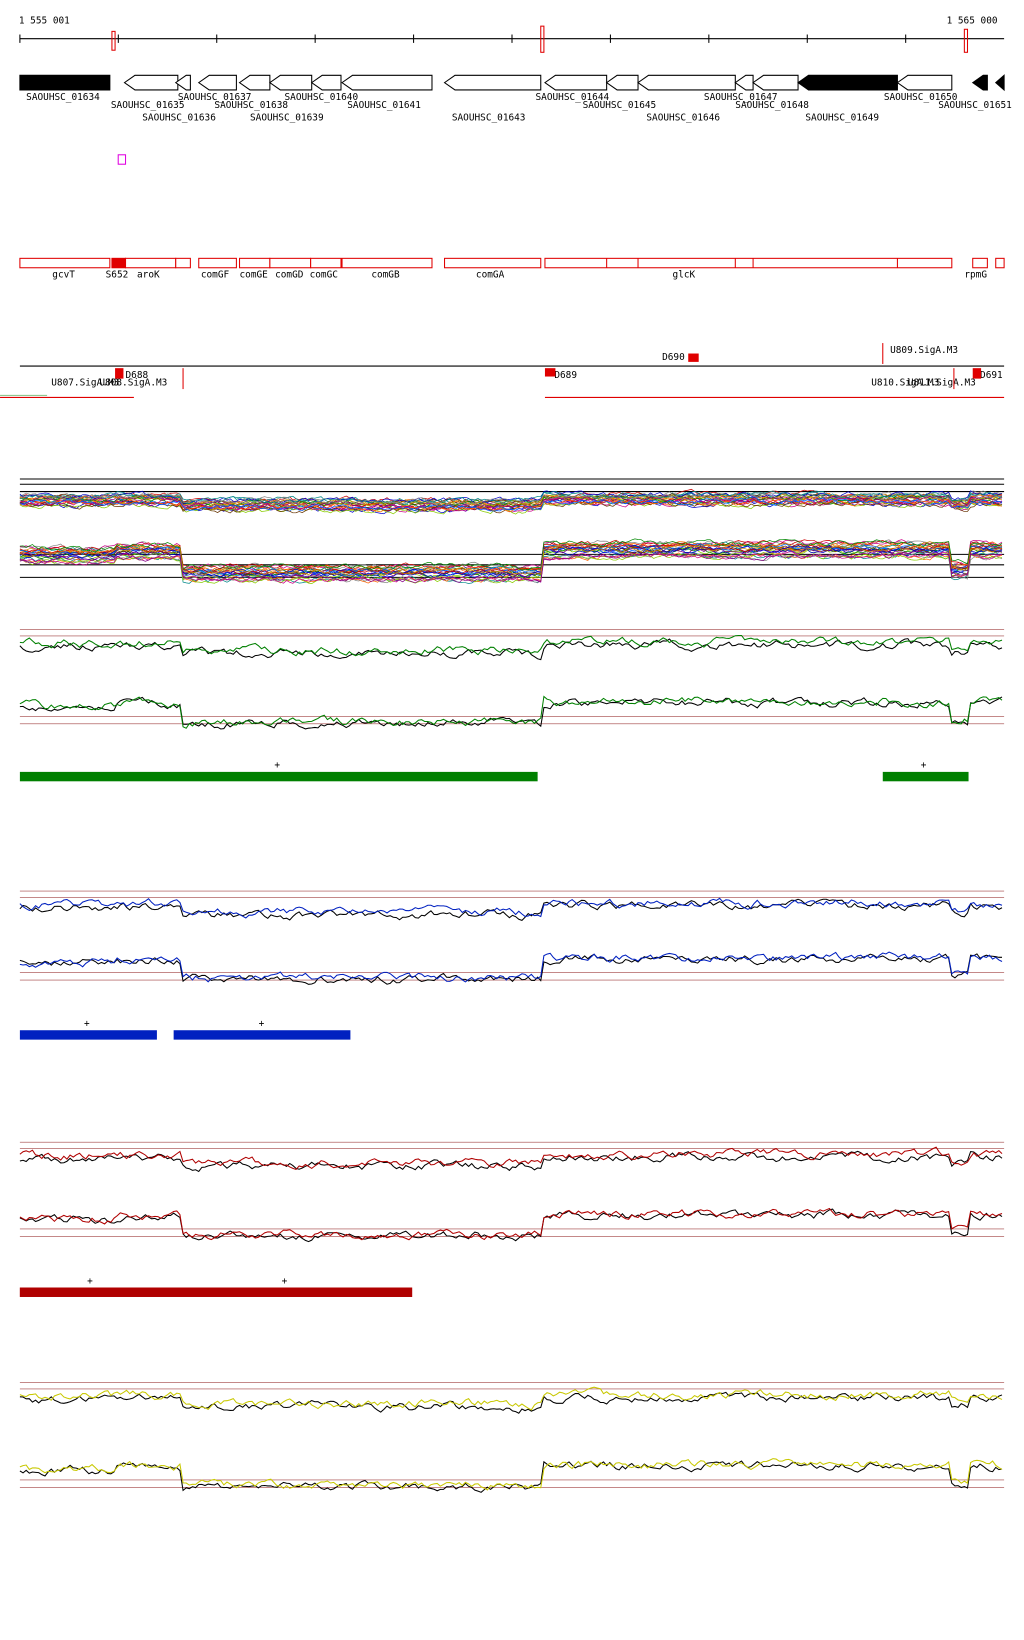 The image size is (1024, 1640). What do you see at coordinates (924, 350) in the screenshot?
I see `signal-label: U809.SigA.M3` at bounding box center [924, 350].